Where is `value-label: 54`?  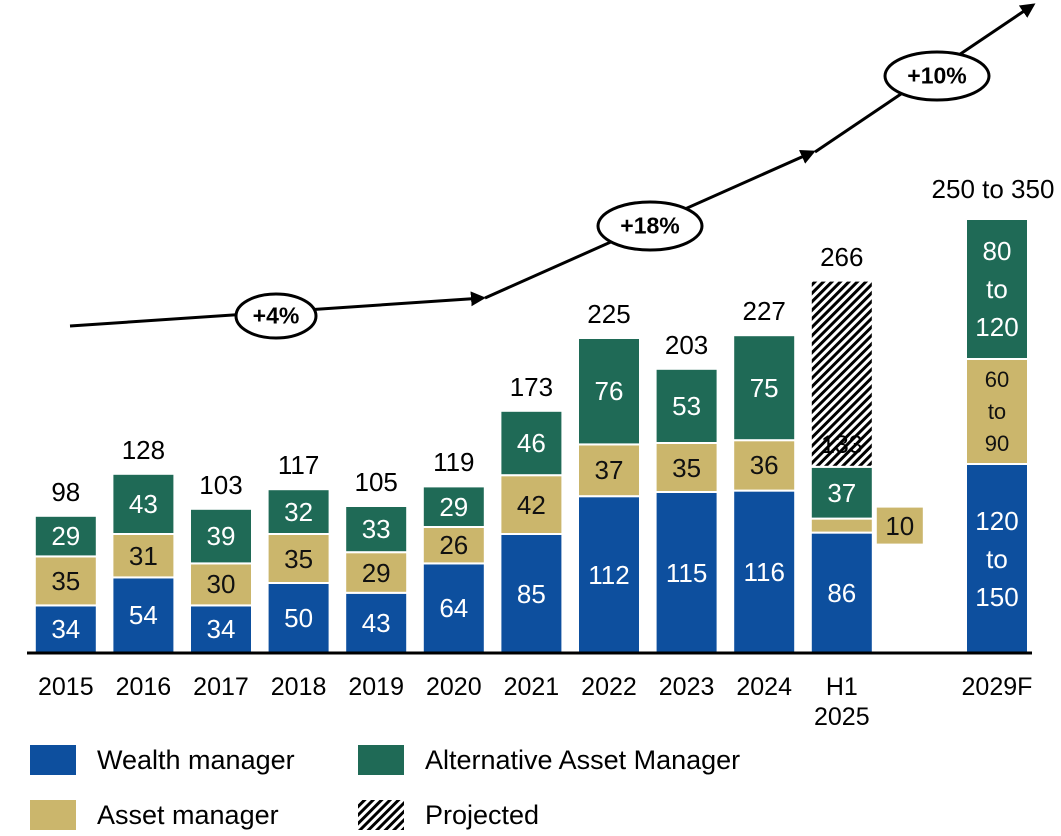 value-label: 54 is located at coordinates (143, 615).